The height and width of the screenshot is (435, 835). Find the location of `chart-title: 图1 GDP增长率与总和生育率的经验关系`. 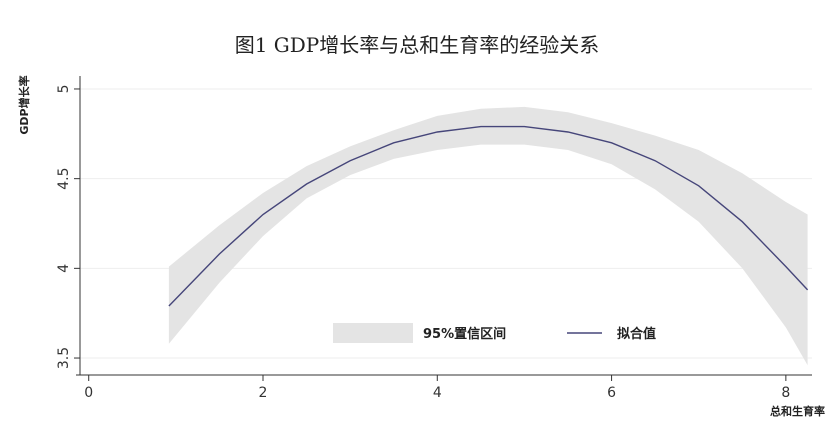

chart-title: 图1 GDP增长率与总和生育率的经验关系 is located at coordinates (417, 45).